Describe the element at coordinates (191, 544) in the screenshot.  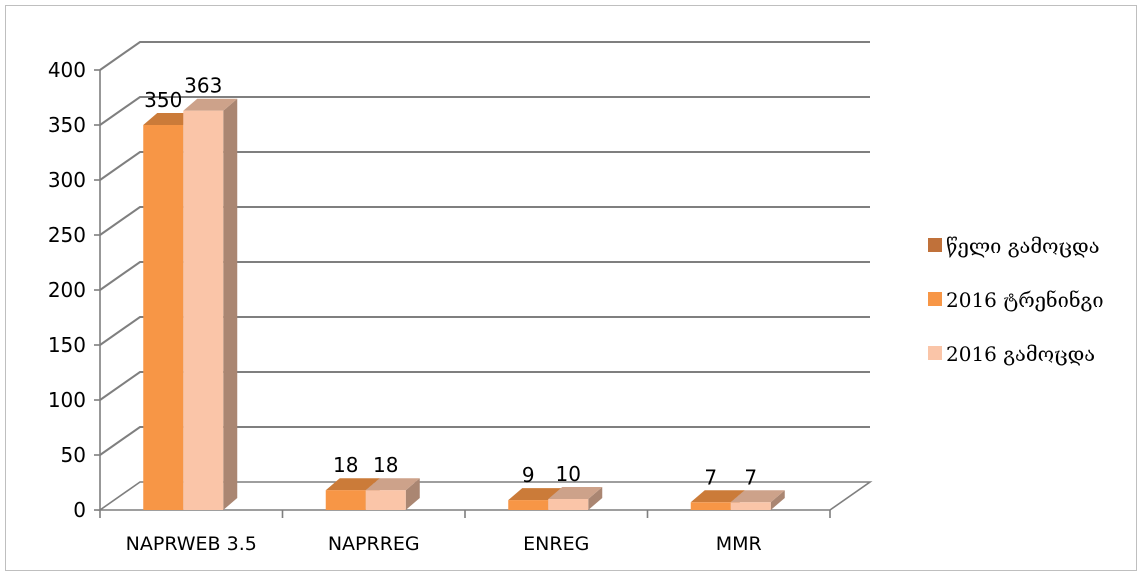
I see `category-label: NAPRWEB 3.5` at that location.